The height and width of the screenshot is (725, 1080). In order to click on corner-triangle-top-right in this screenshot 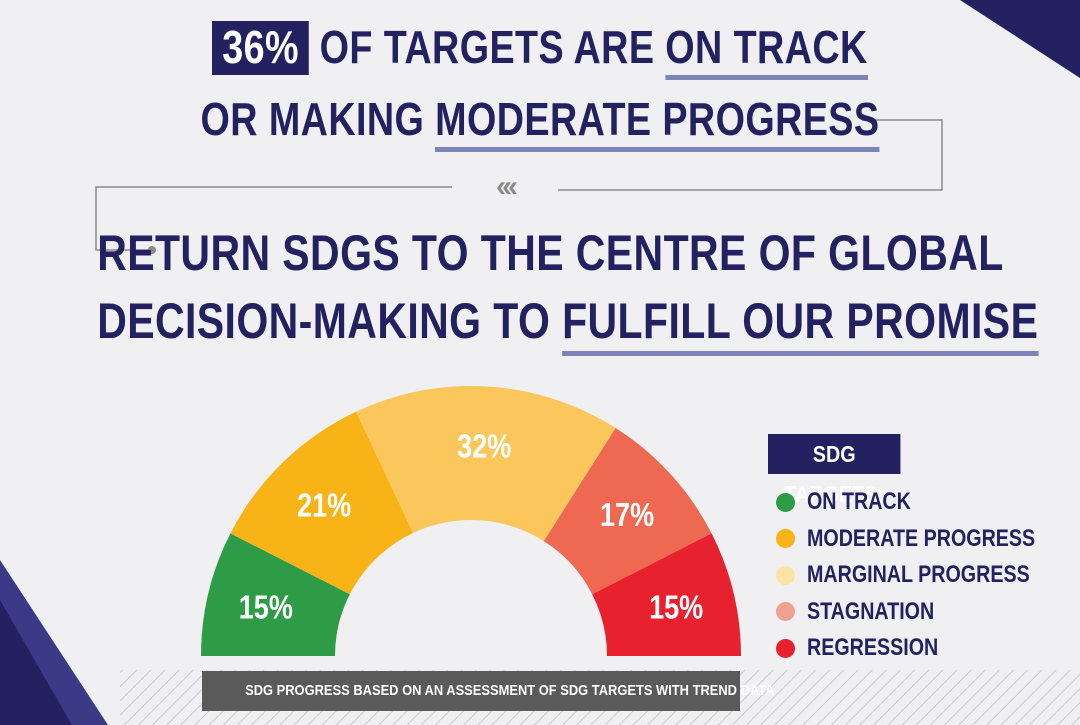, I will do `click(1020, 39)`.